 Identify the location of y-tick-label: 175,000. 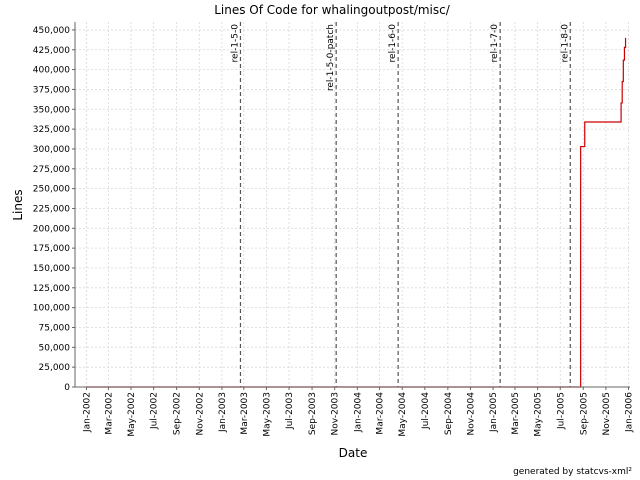
(51, 249).